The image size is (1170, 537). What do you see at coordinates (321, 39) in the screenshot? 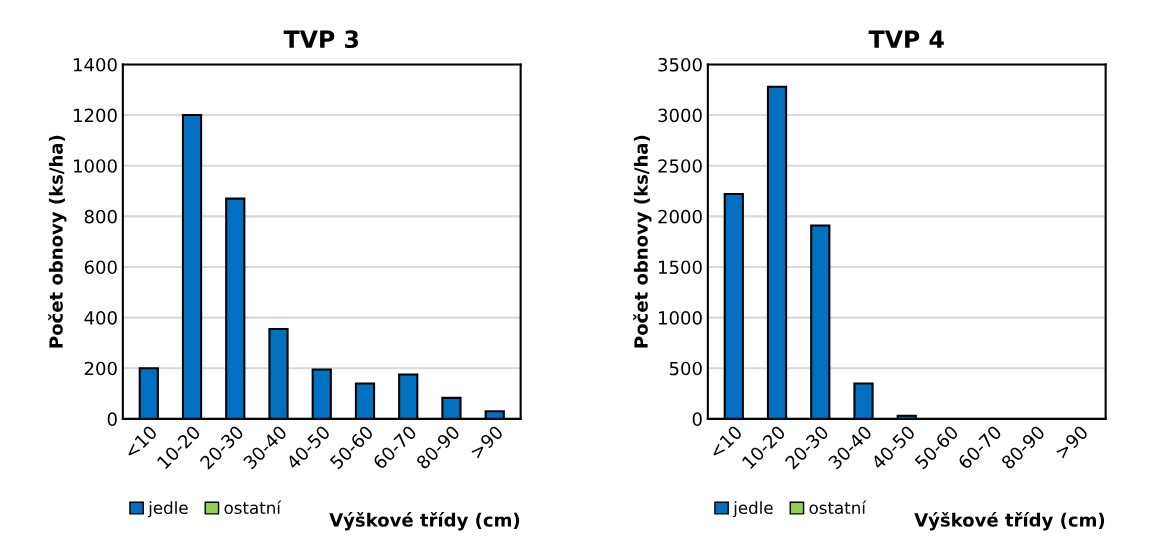
I see `chart-title: TVP 3` at bounding box center [321, 39].